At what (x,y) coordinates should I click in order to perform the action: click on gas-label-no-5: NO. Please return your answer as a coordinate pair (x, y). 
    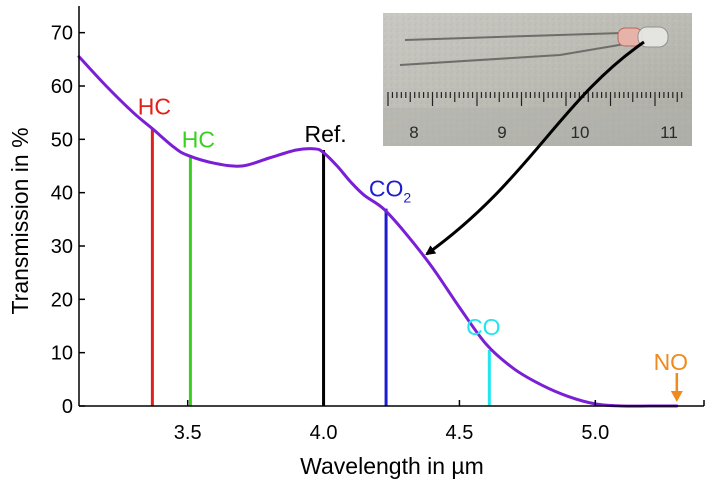
    Looking at the image, I should click on (671, 362).